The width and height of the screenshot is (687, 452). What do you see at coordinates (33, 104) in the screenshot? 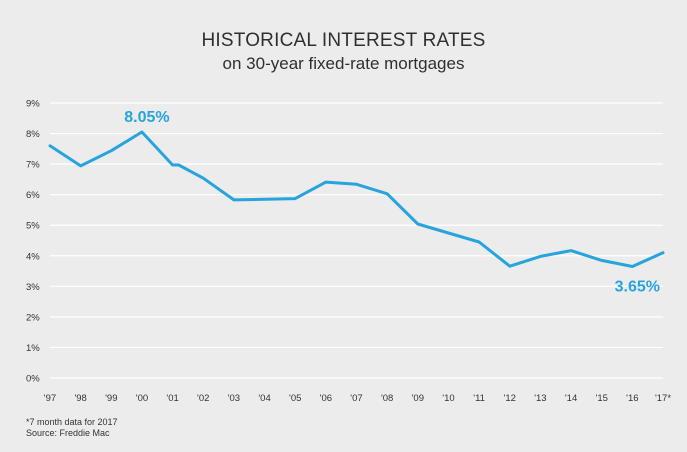
I see `y-tick-label: 9%` at bounding box center [33, 104].